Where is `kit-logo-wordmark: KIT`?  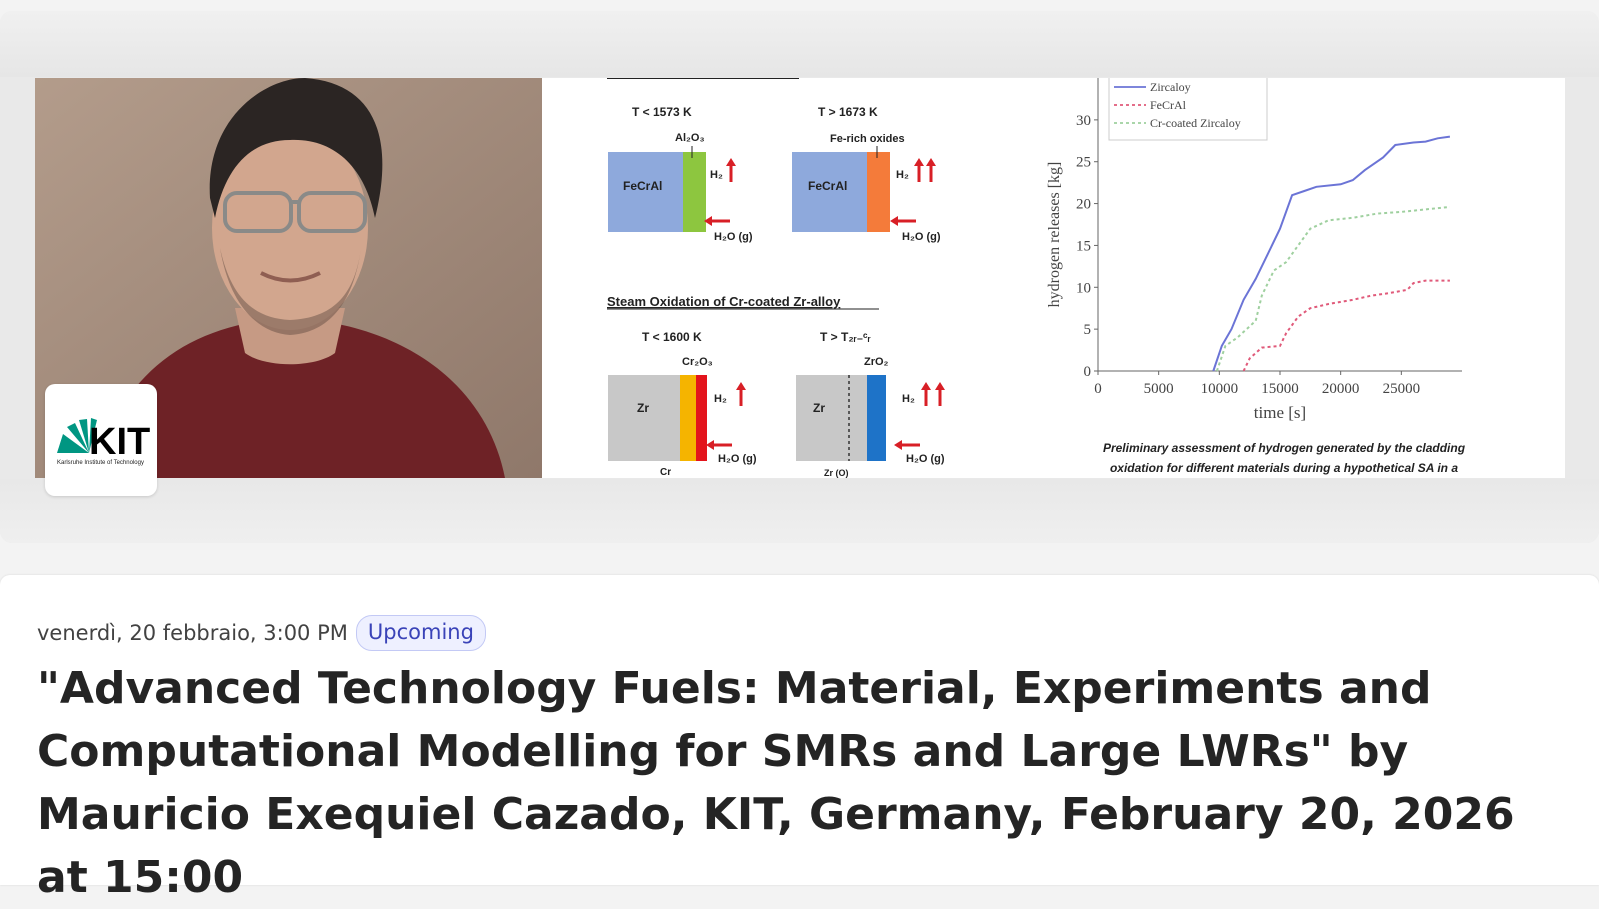 kit-logo-wordmark: KIT is located at coordinates (119, 442).